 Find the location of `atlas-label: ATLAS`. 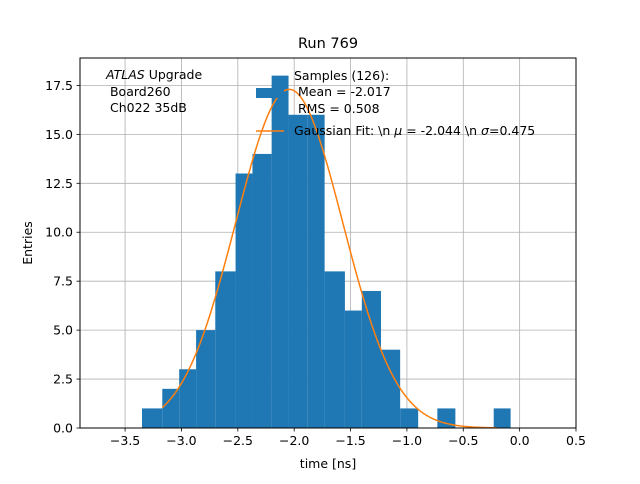

atlas-label: ATLAS is located at coordinates (125, 74).